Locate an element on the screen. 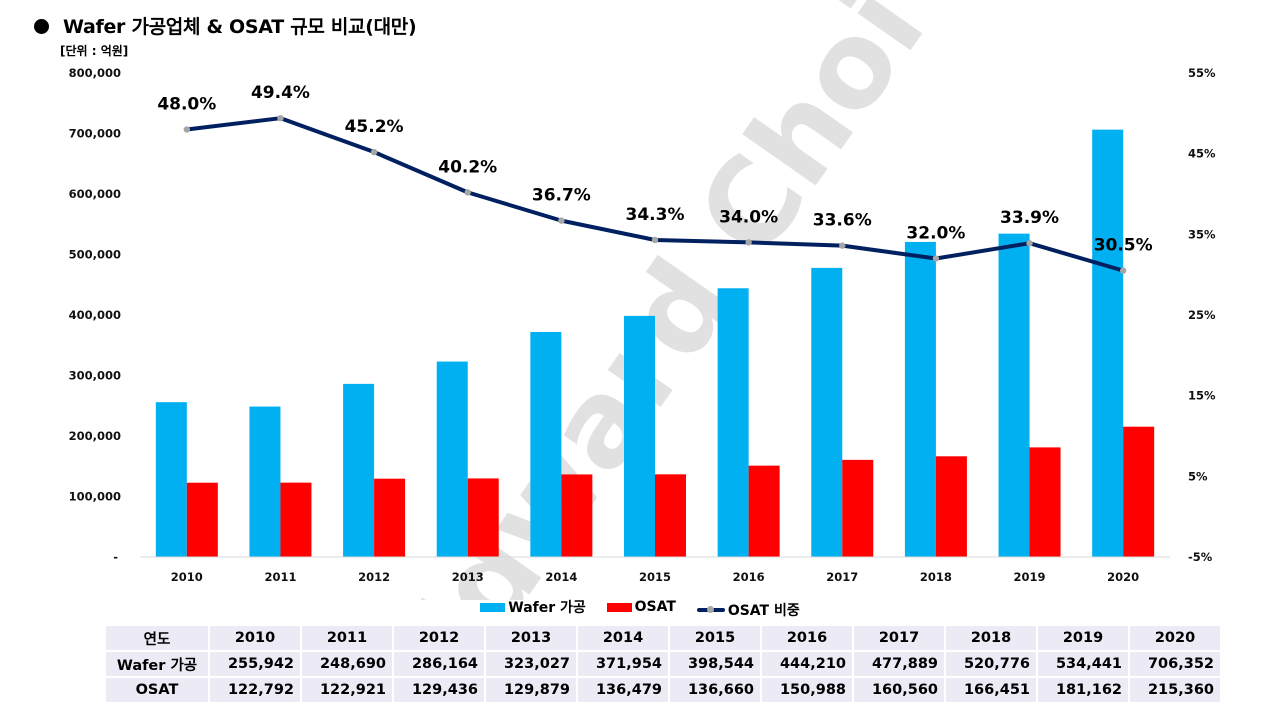  legend: Wafer 가공 OSAT OSAT 비중 is located at coordinates (640, 608).